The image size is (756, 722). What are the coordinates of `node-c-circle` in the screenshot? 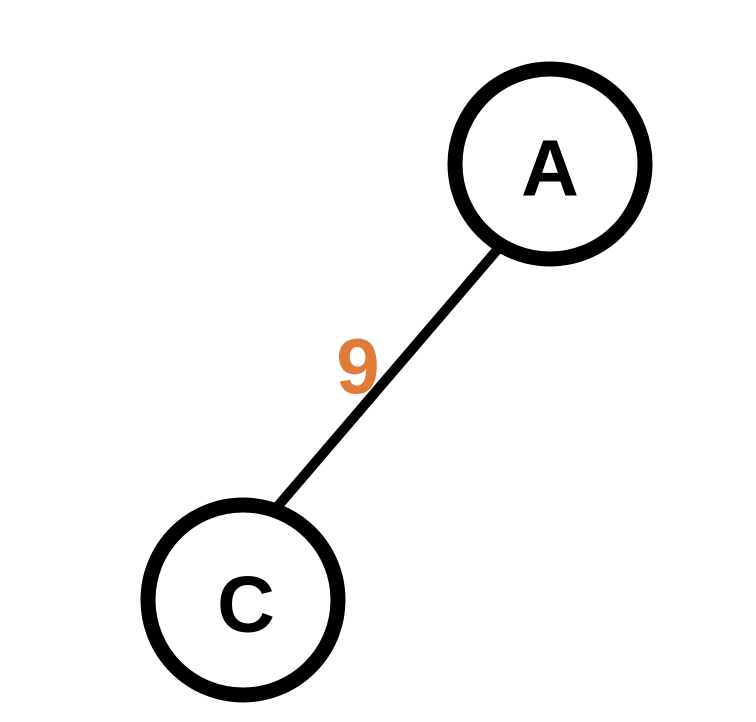 It's located at (243, 600).